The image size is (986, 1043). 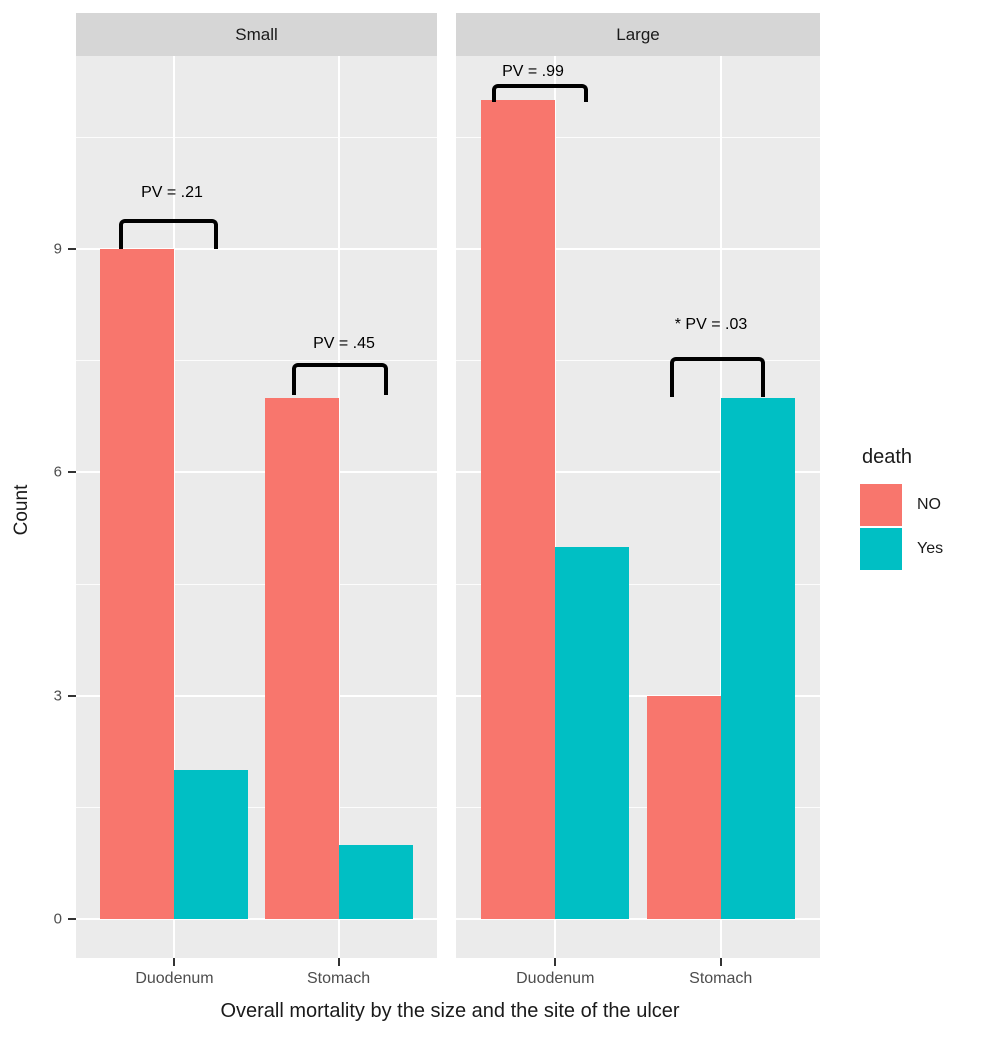 What do you see at coordinates (57, 919) in the screenshot?
I see `y-tick-label: 0` at bounding box center [57, 919].